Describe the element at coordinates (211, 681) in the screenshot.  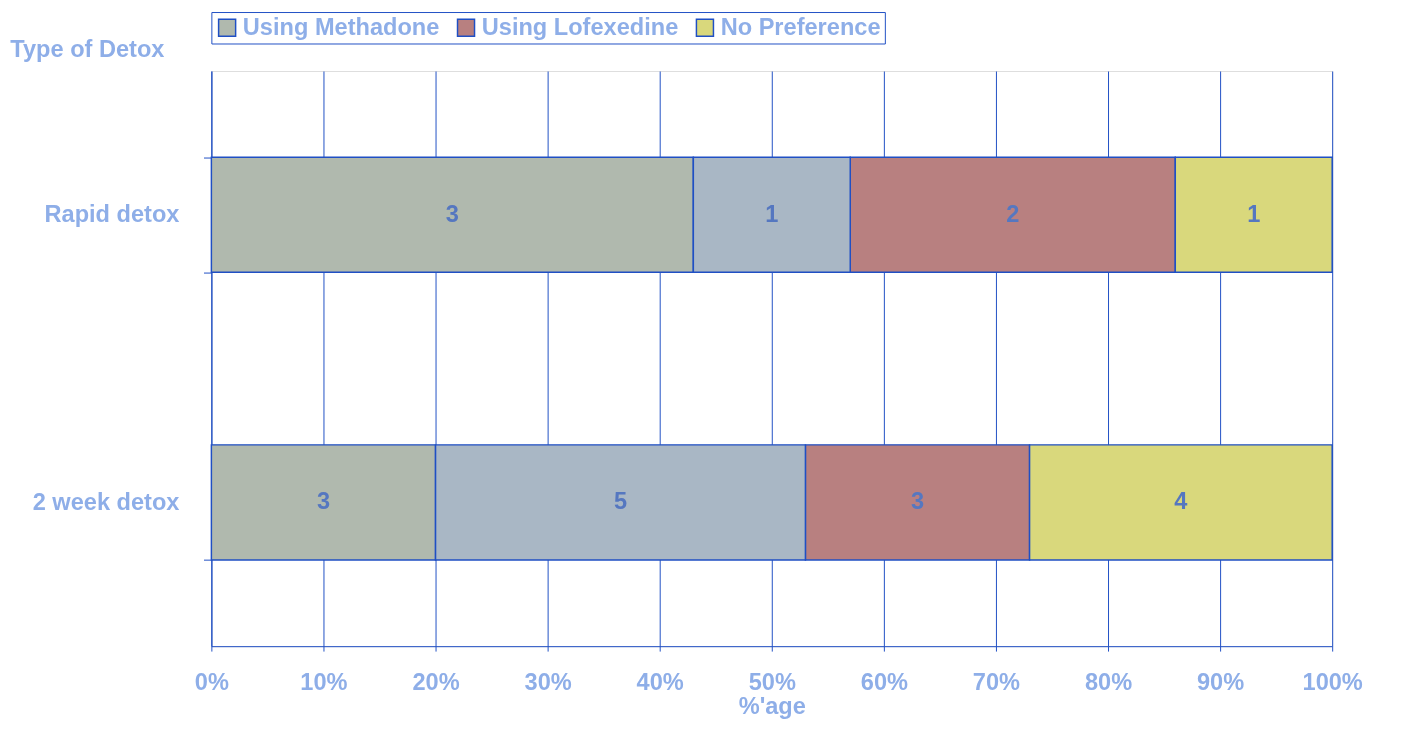
I see `x-tick-label: 0%` at that location.